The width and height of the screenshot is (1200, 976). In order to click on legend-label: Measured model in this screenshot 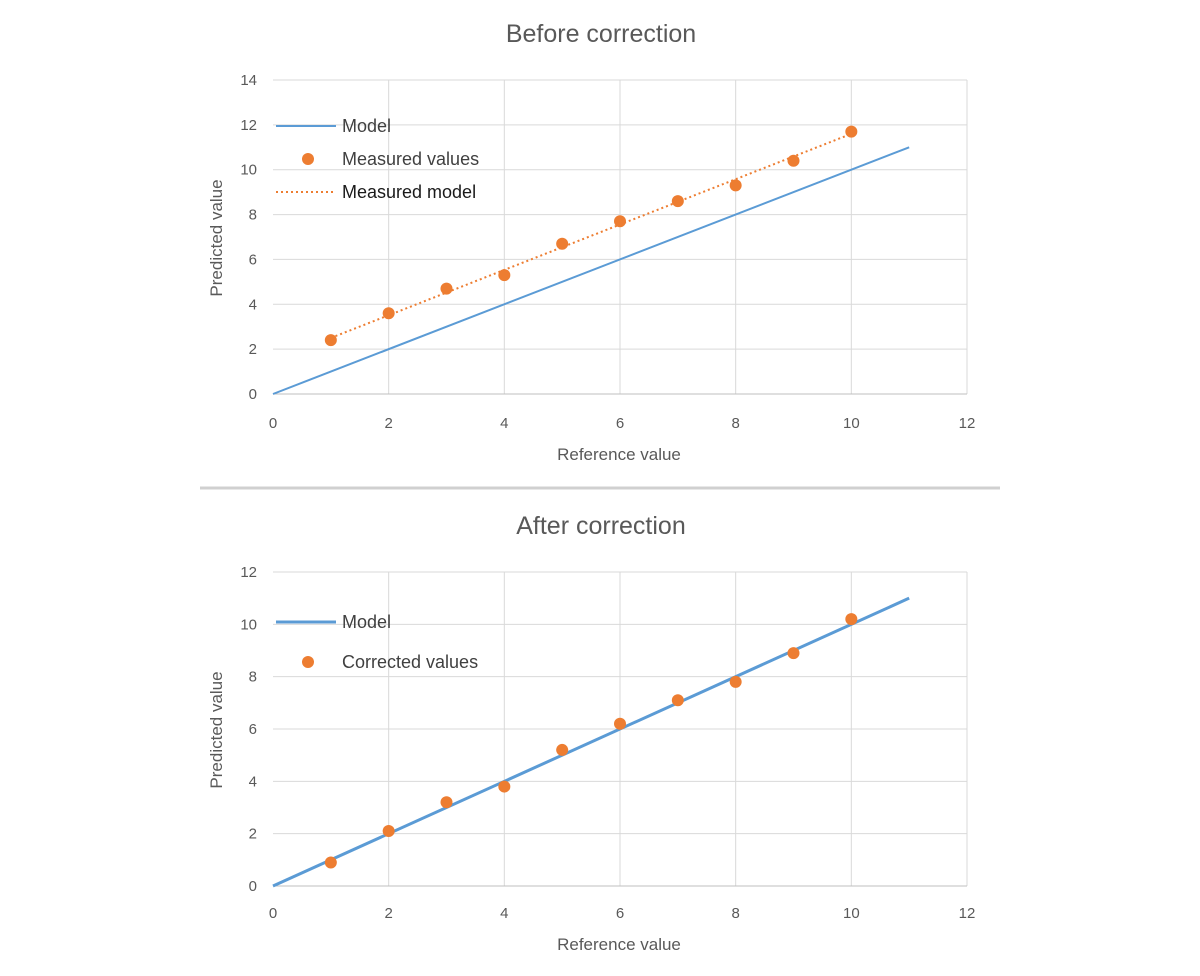, I will do `click(409, 192)`.